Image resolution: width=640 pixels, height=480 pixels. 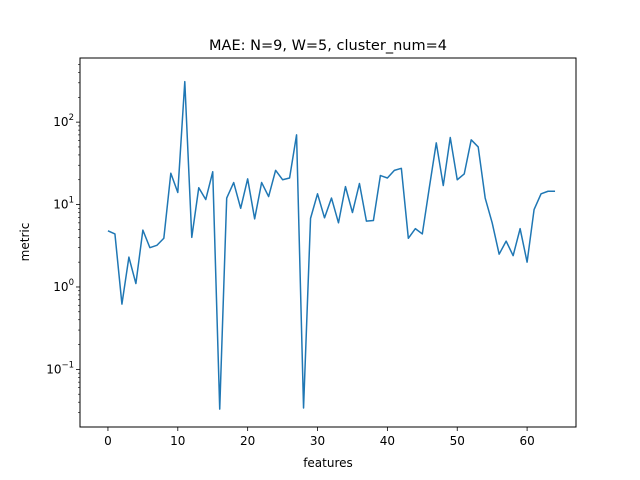 What do you see at coordinates (63, 238) in the screenshot?
I see `y-axis: 10⁻¹ 10⁰ 10¹ 10²` at bounding box center [63, 238].